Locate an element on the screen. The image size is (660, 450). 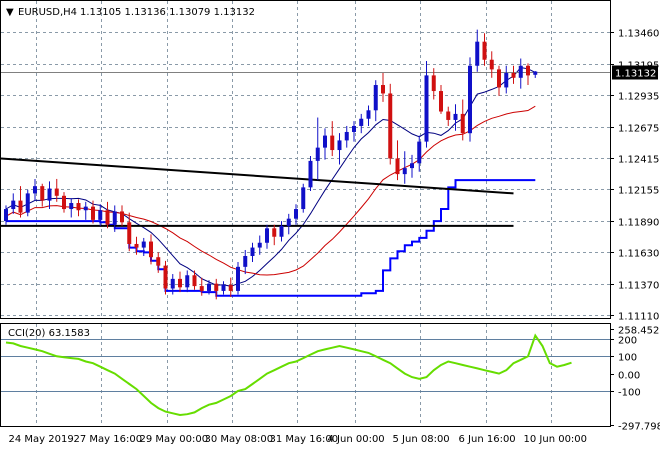
cci-label: CCI(20) 63.1583 is located at coordinates (49, 333).